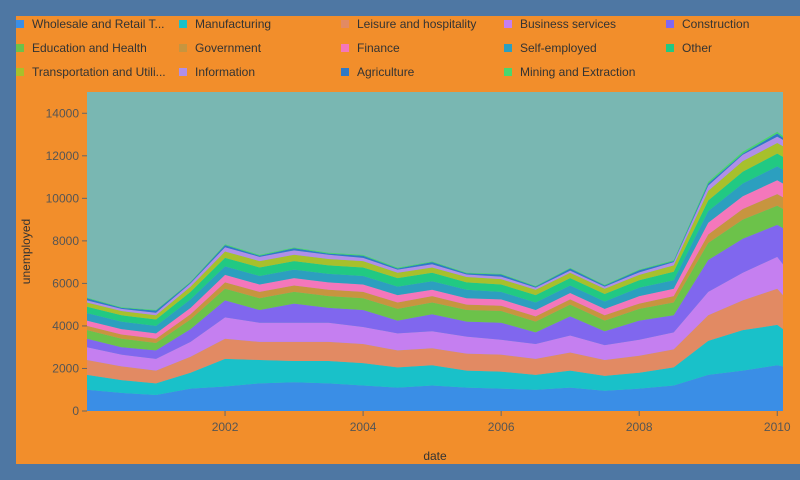 This screenshot has width=800, height=480. Describe the element at coordinates (233, 24) in the screenshot. I see `legend-label: Manufacturing` at that location.